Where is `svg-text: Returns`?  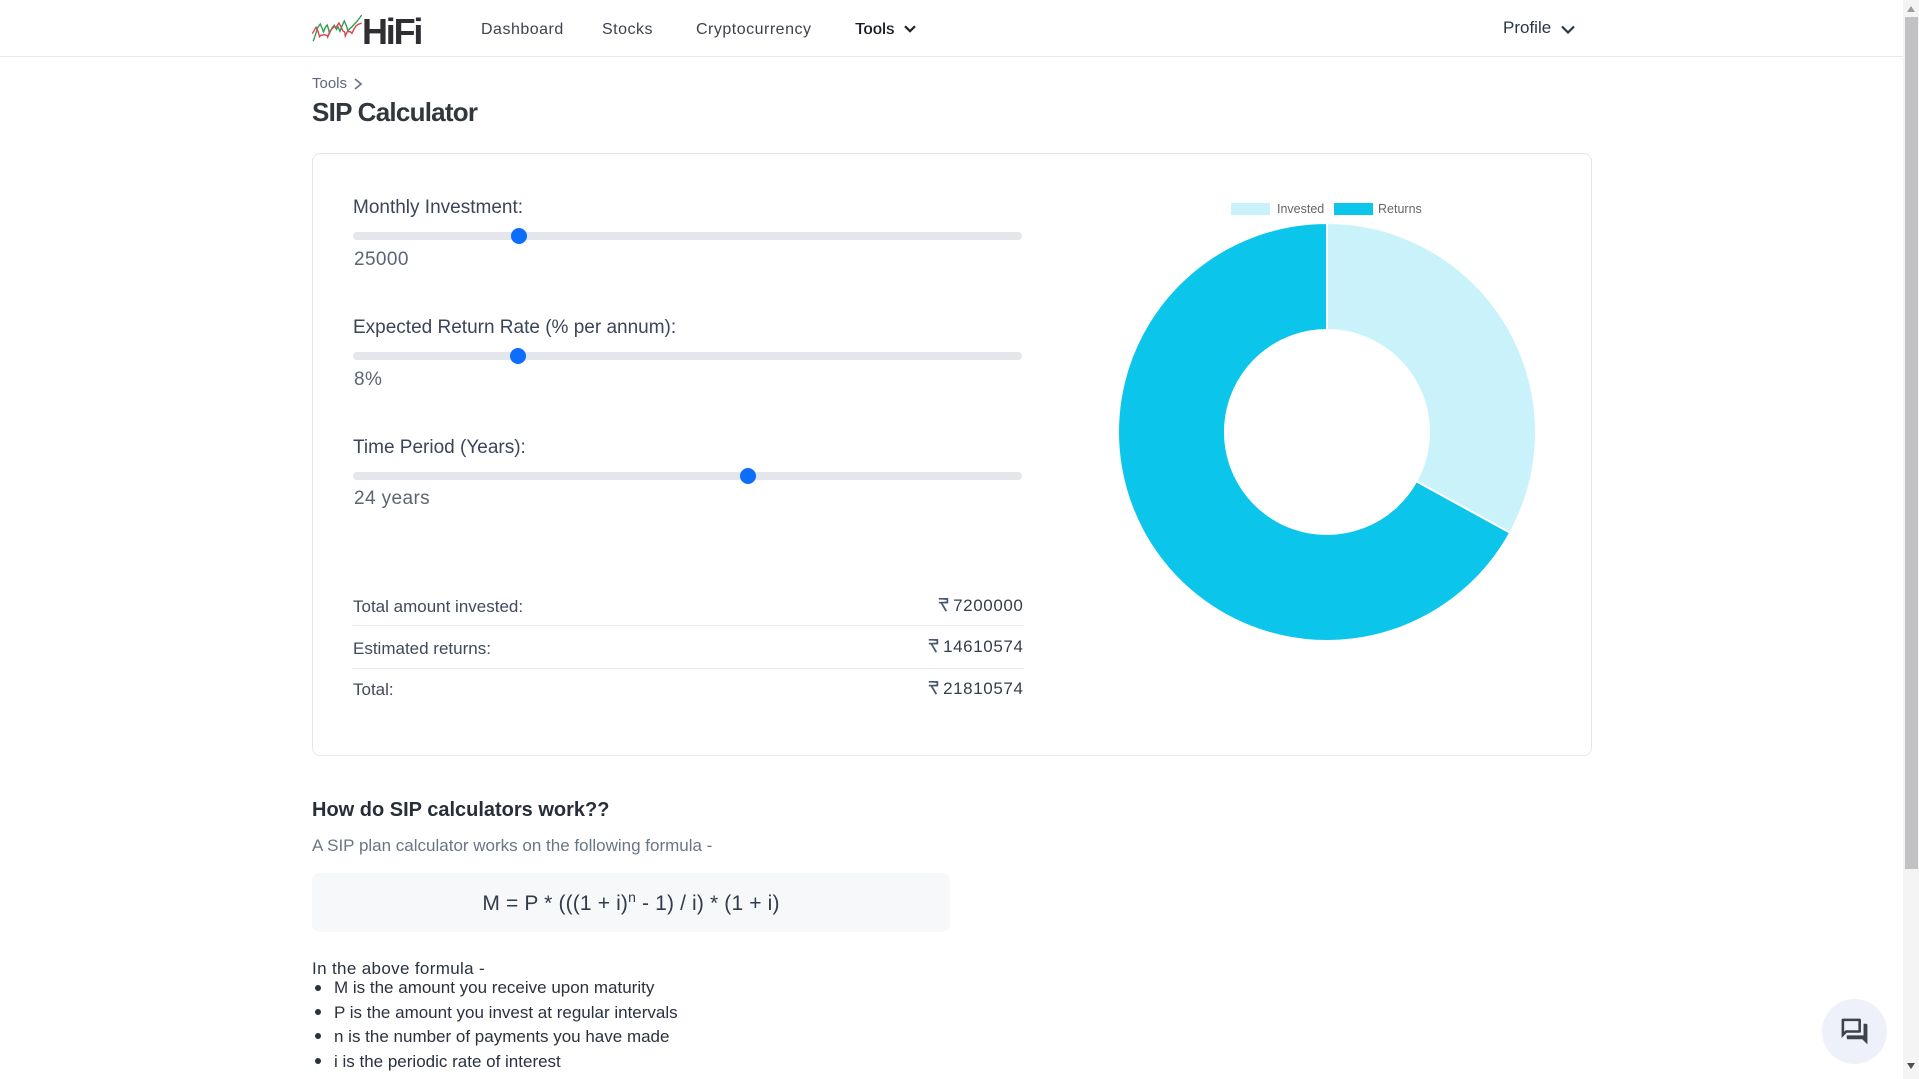
svg-text: Returns is located at coordinates (1400, 209).